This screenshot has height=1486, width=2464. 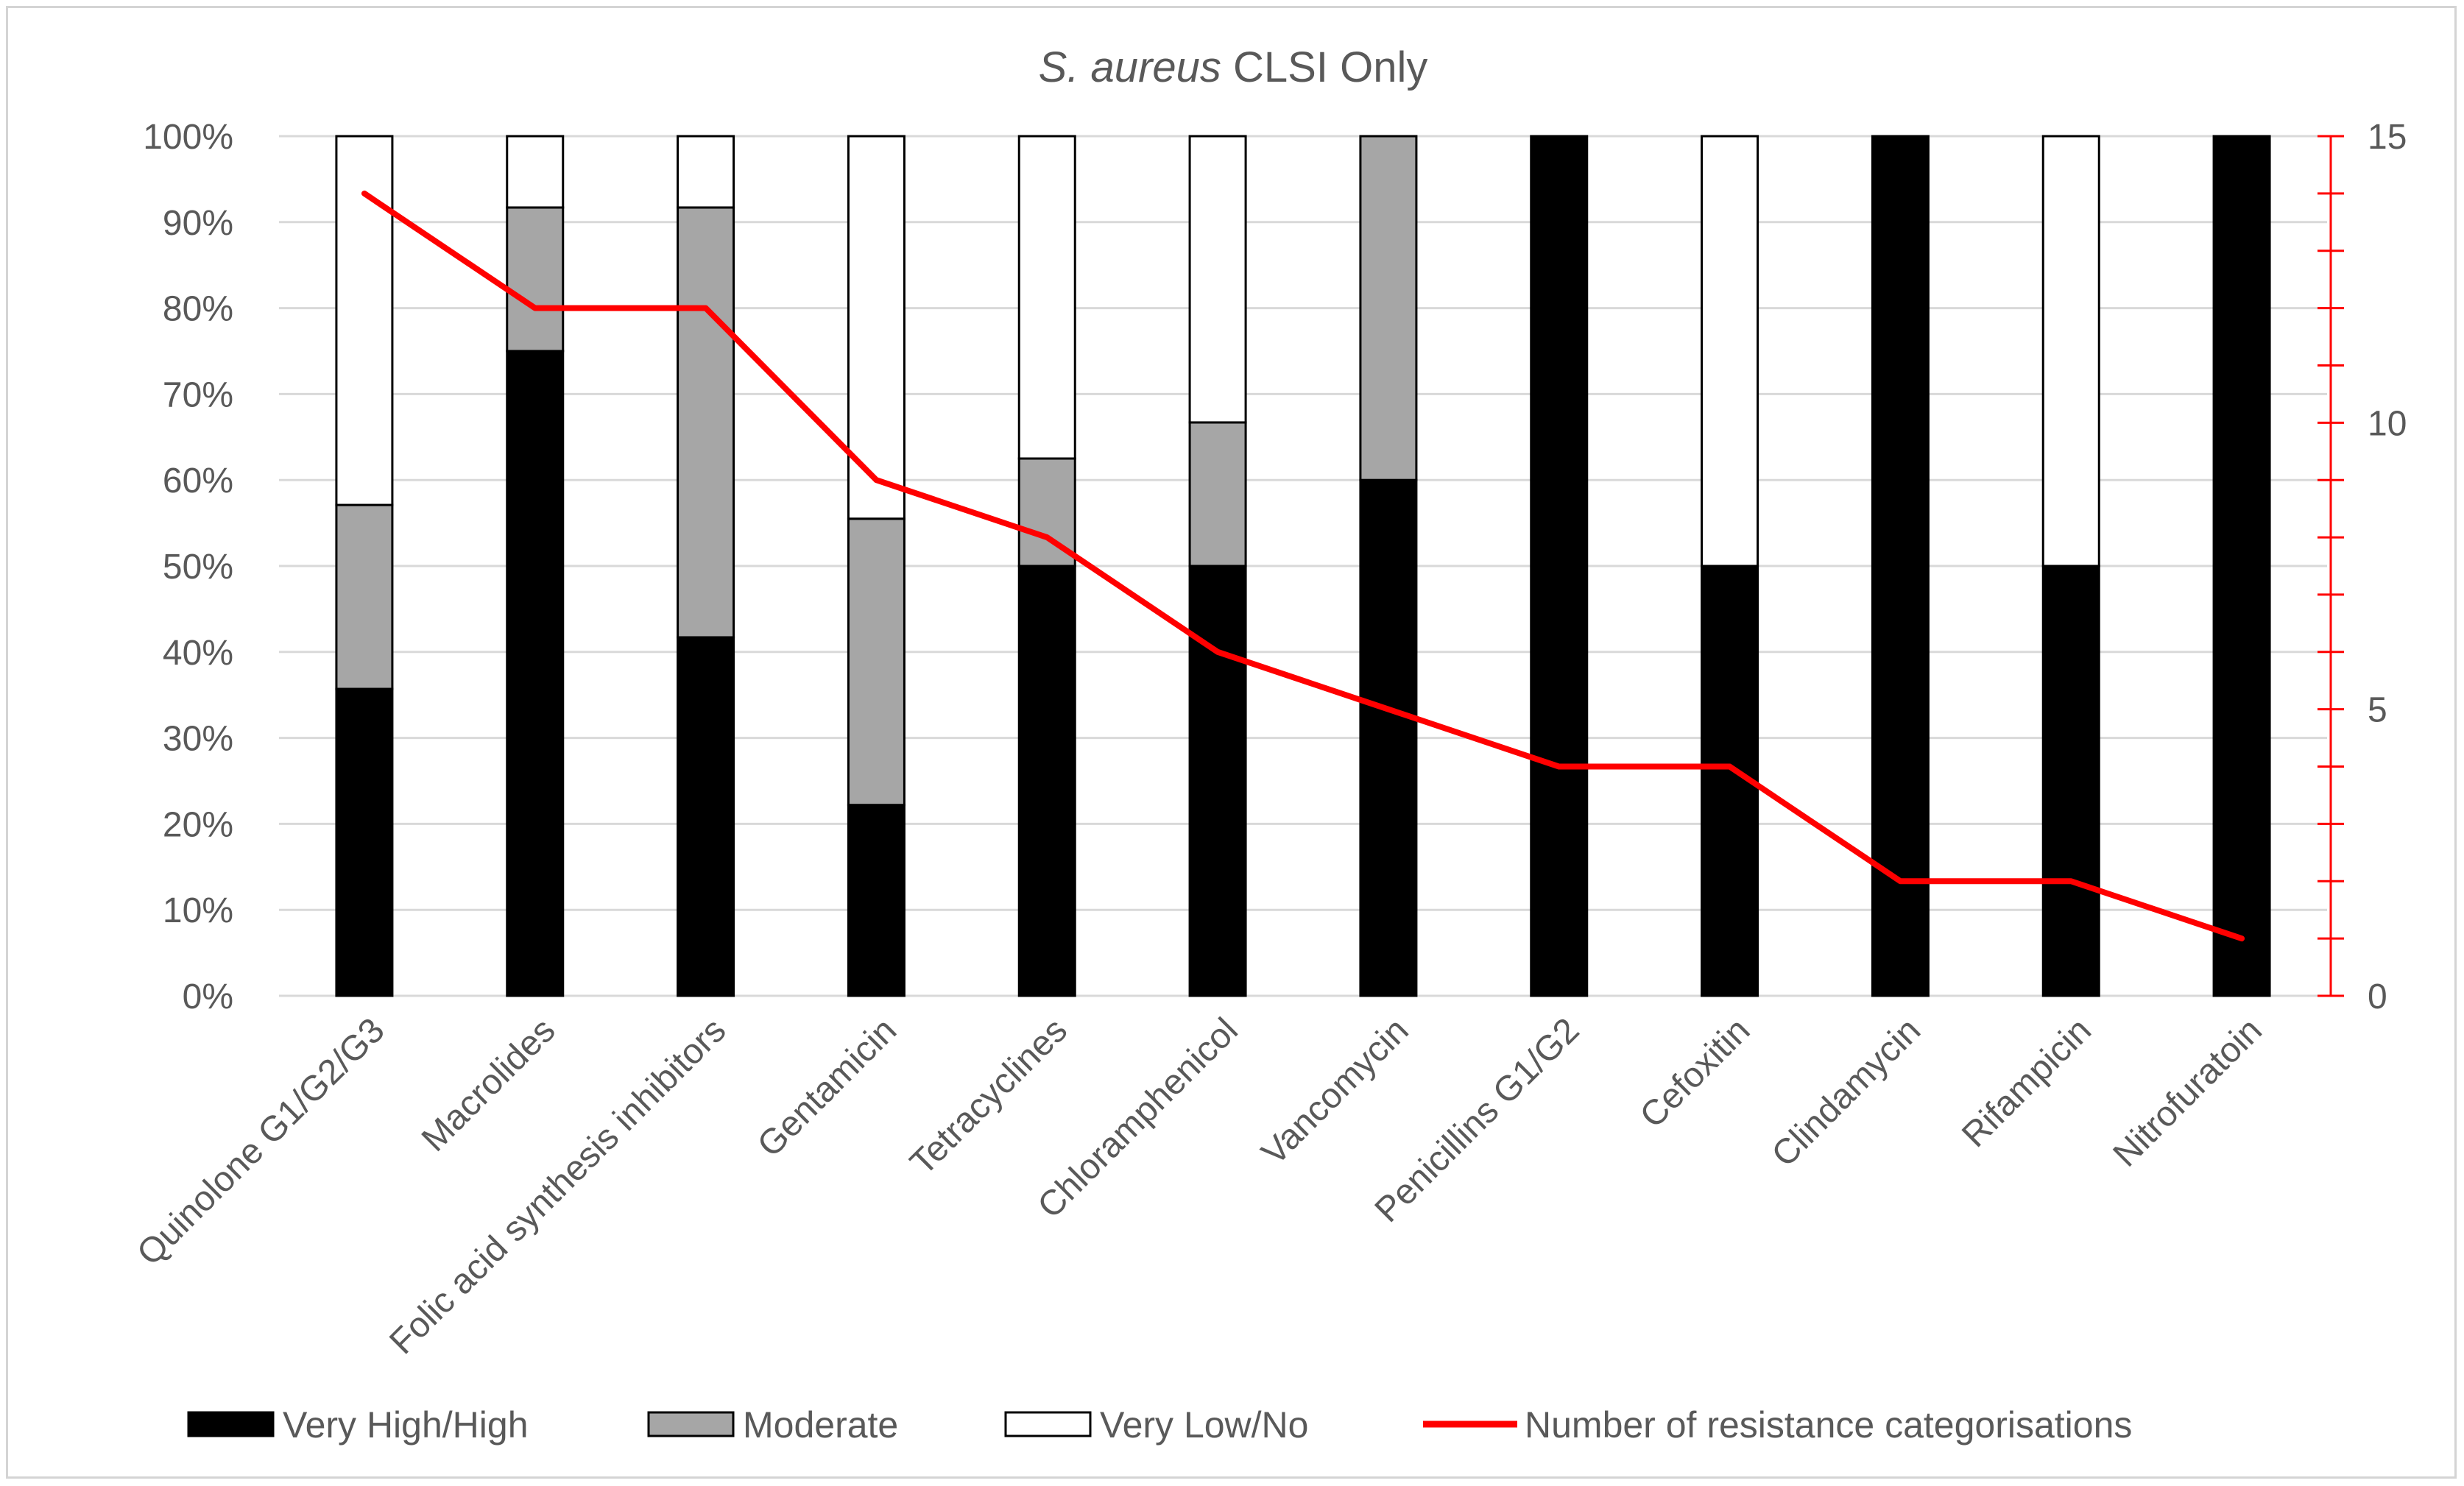 What do you see at coordinates (2027, 1083) in the screenshot?
I see `x-category-label: Rifampicin` at bounding box center [2027, 1083].